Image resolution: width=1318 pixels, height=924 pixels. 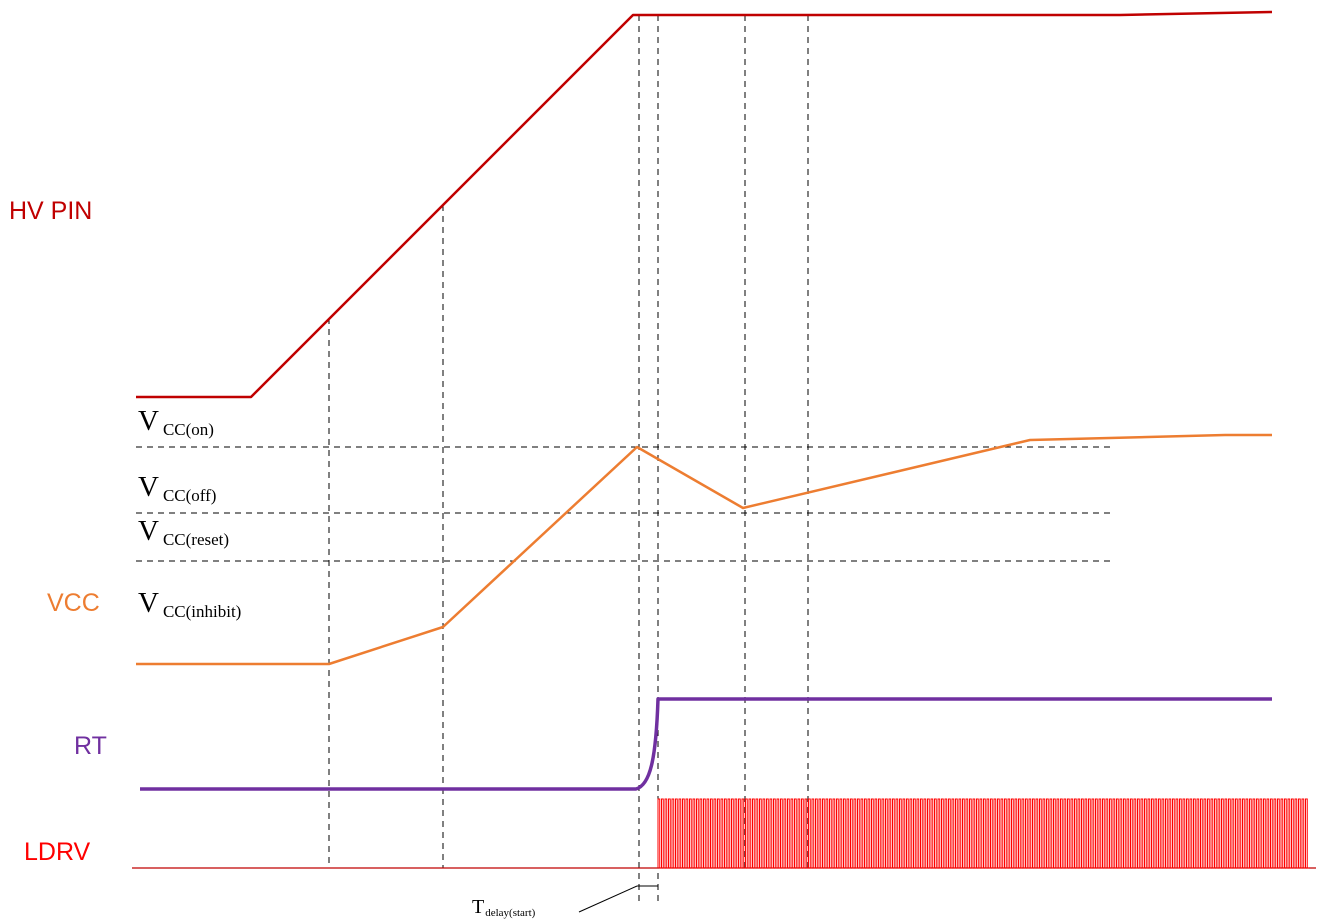 What do you see at coordinates (50, 211) in the screenshot?
I see `hv-pin-label: HV PIN` at bounding box center [50, 211].